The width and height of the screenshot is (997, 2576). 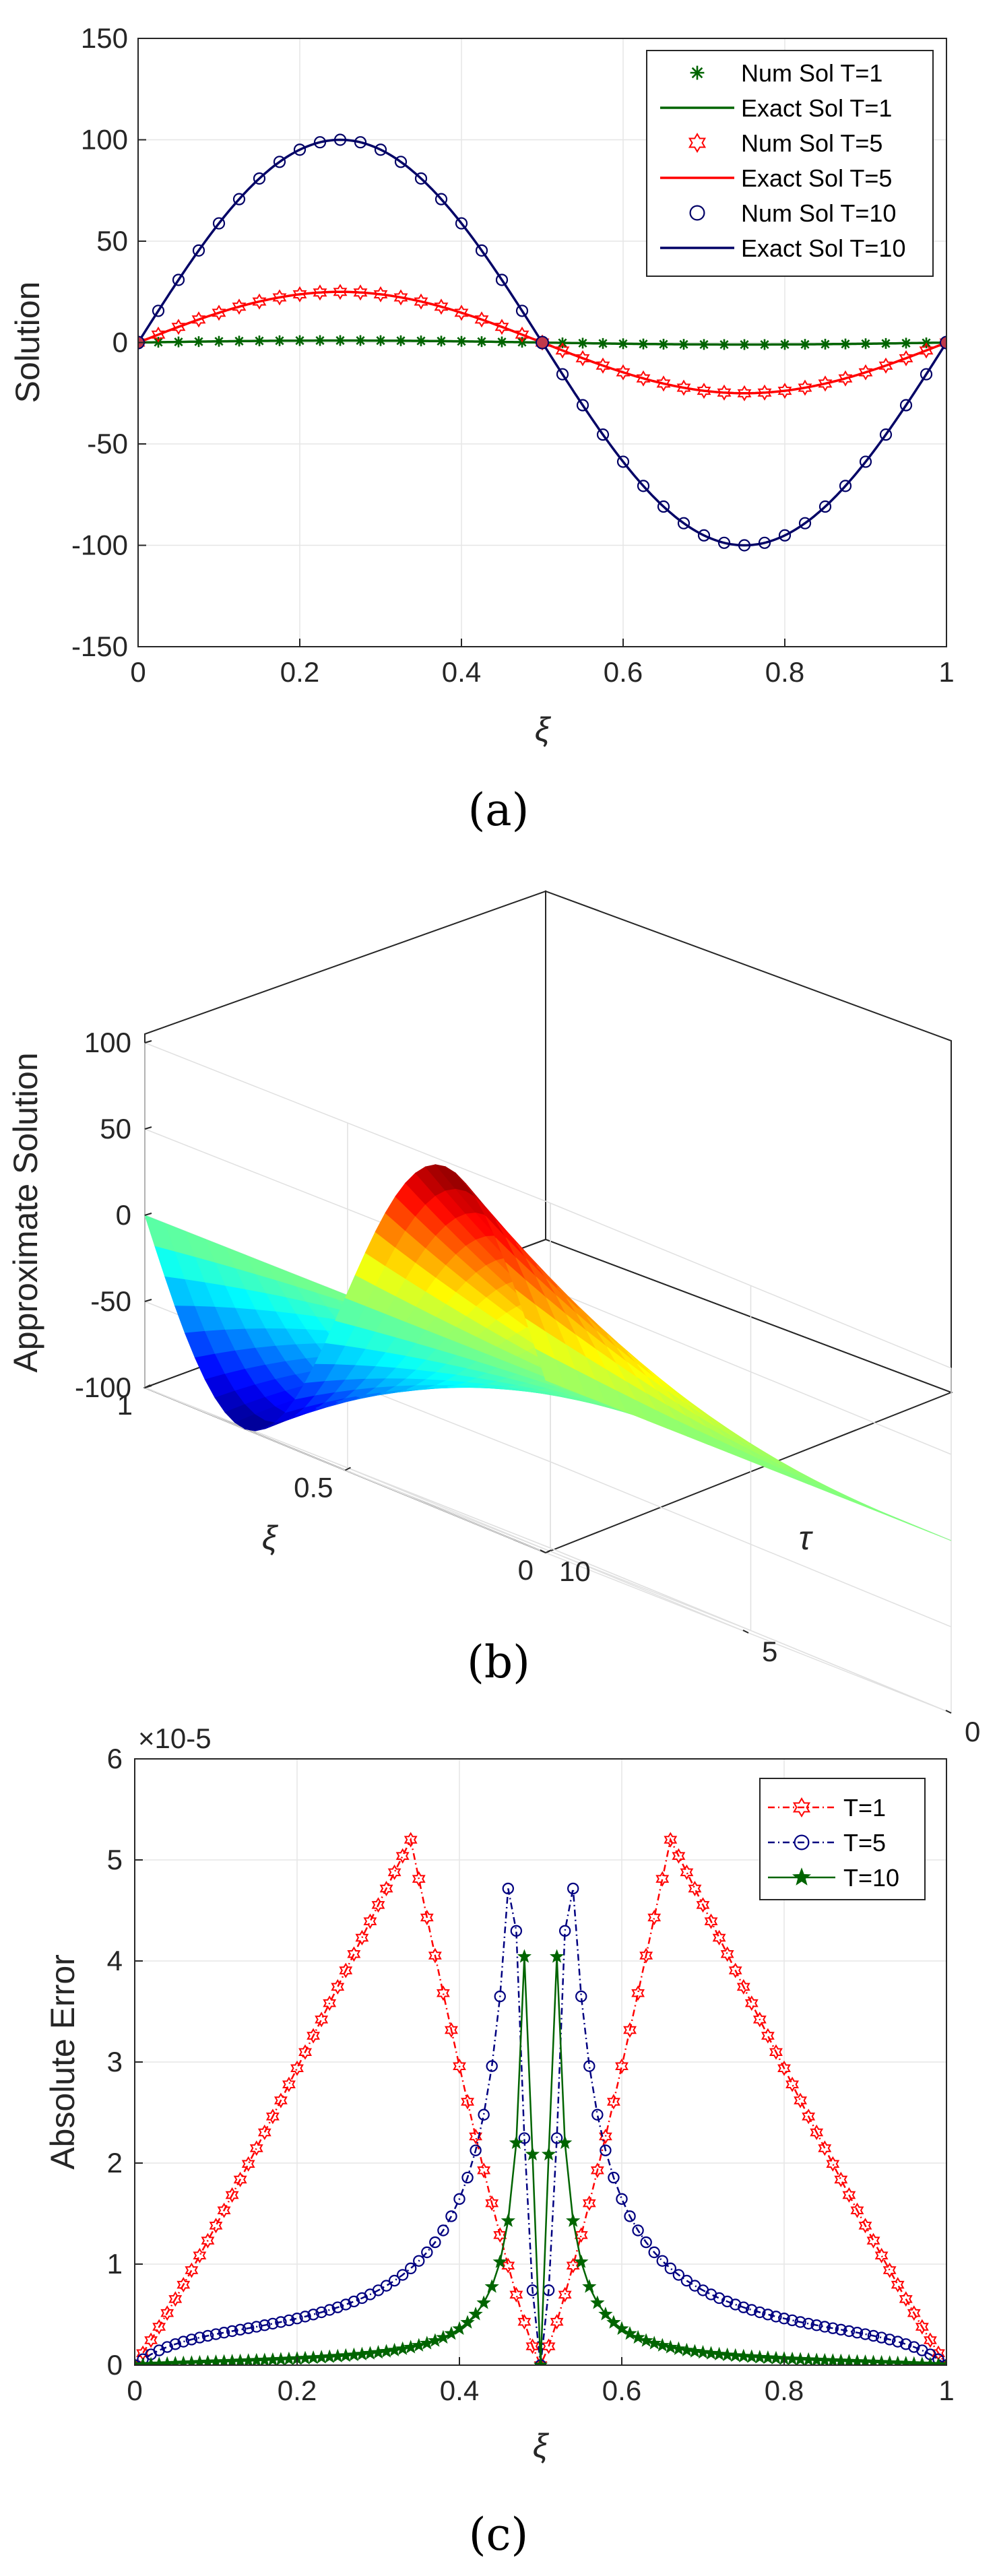 I want to click on x-tick-label: 1, so click(x=946, y=672).